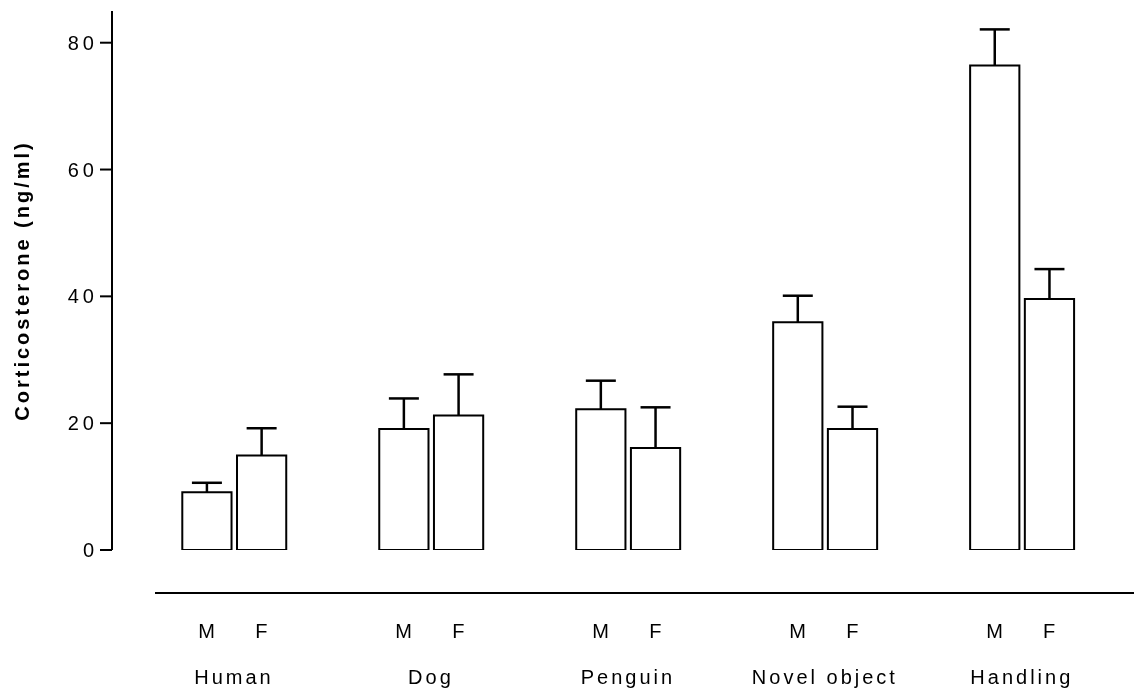 This screenshot has width=1134, height=699. Describe the element at coordinates (82, 423) in the screenshot. I see `y-tick-label: 20` at that location.